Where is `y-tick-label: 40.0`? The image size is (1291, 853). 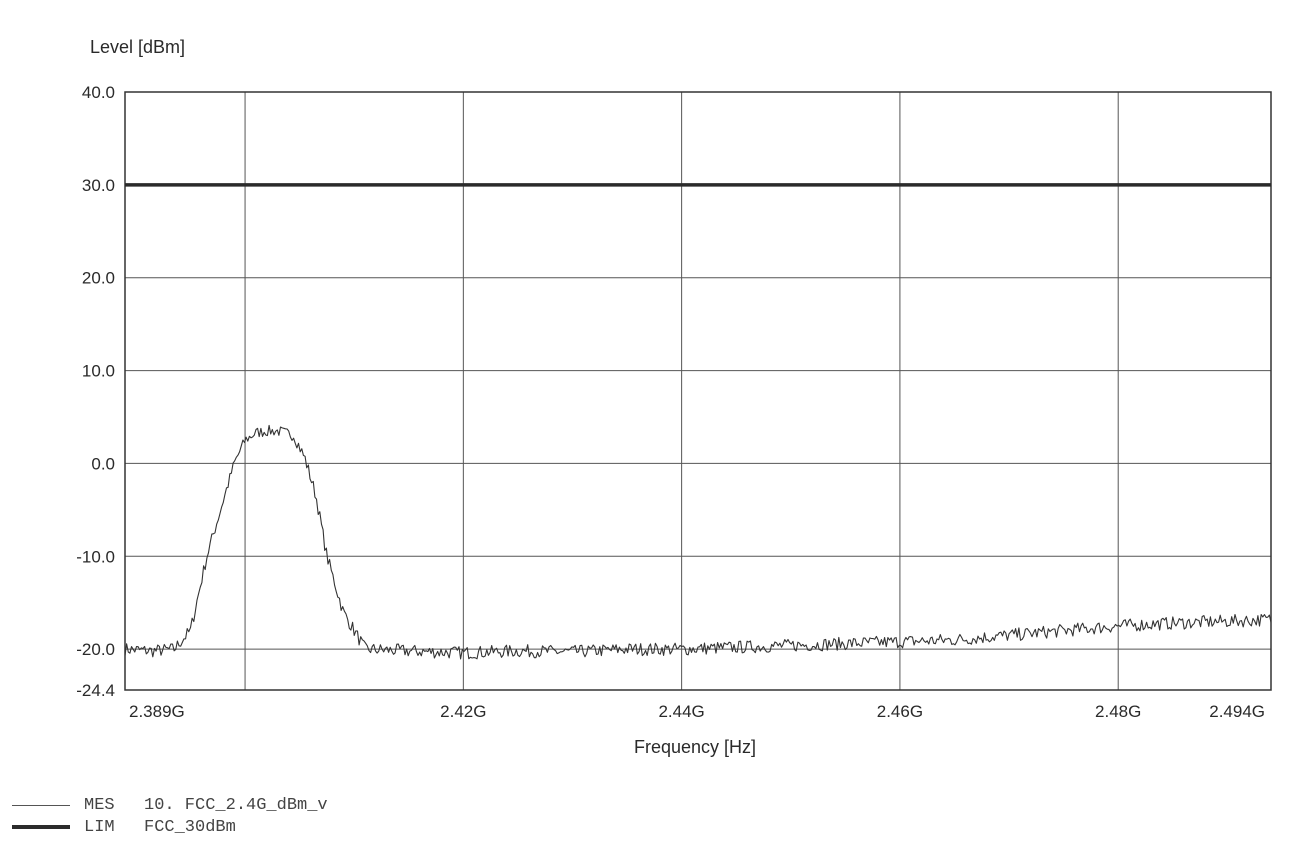 y-tick-label: 40.0 is located at coordinates (98, 92).